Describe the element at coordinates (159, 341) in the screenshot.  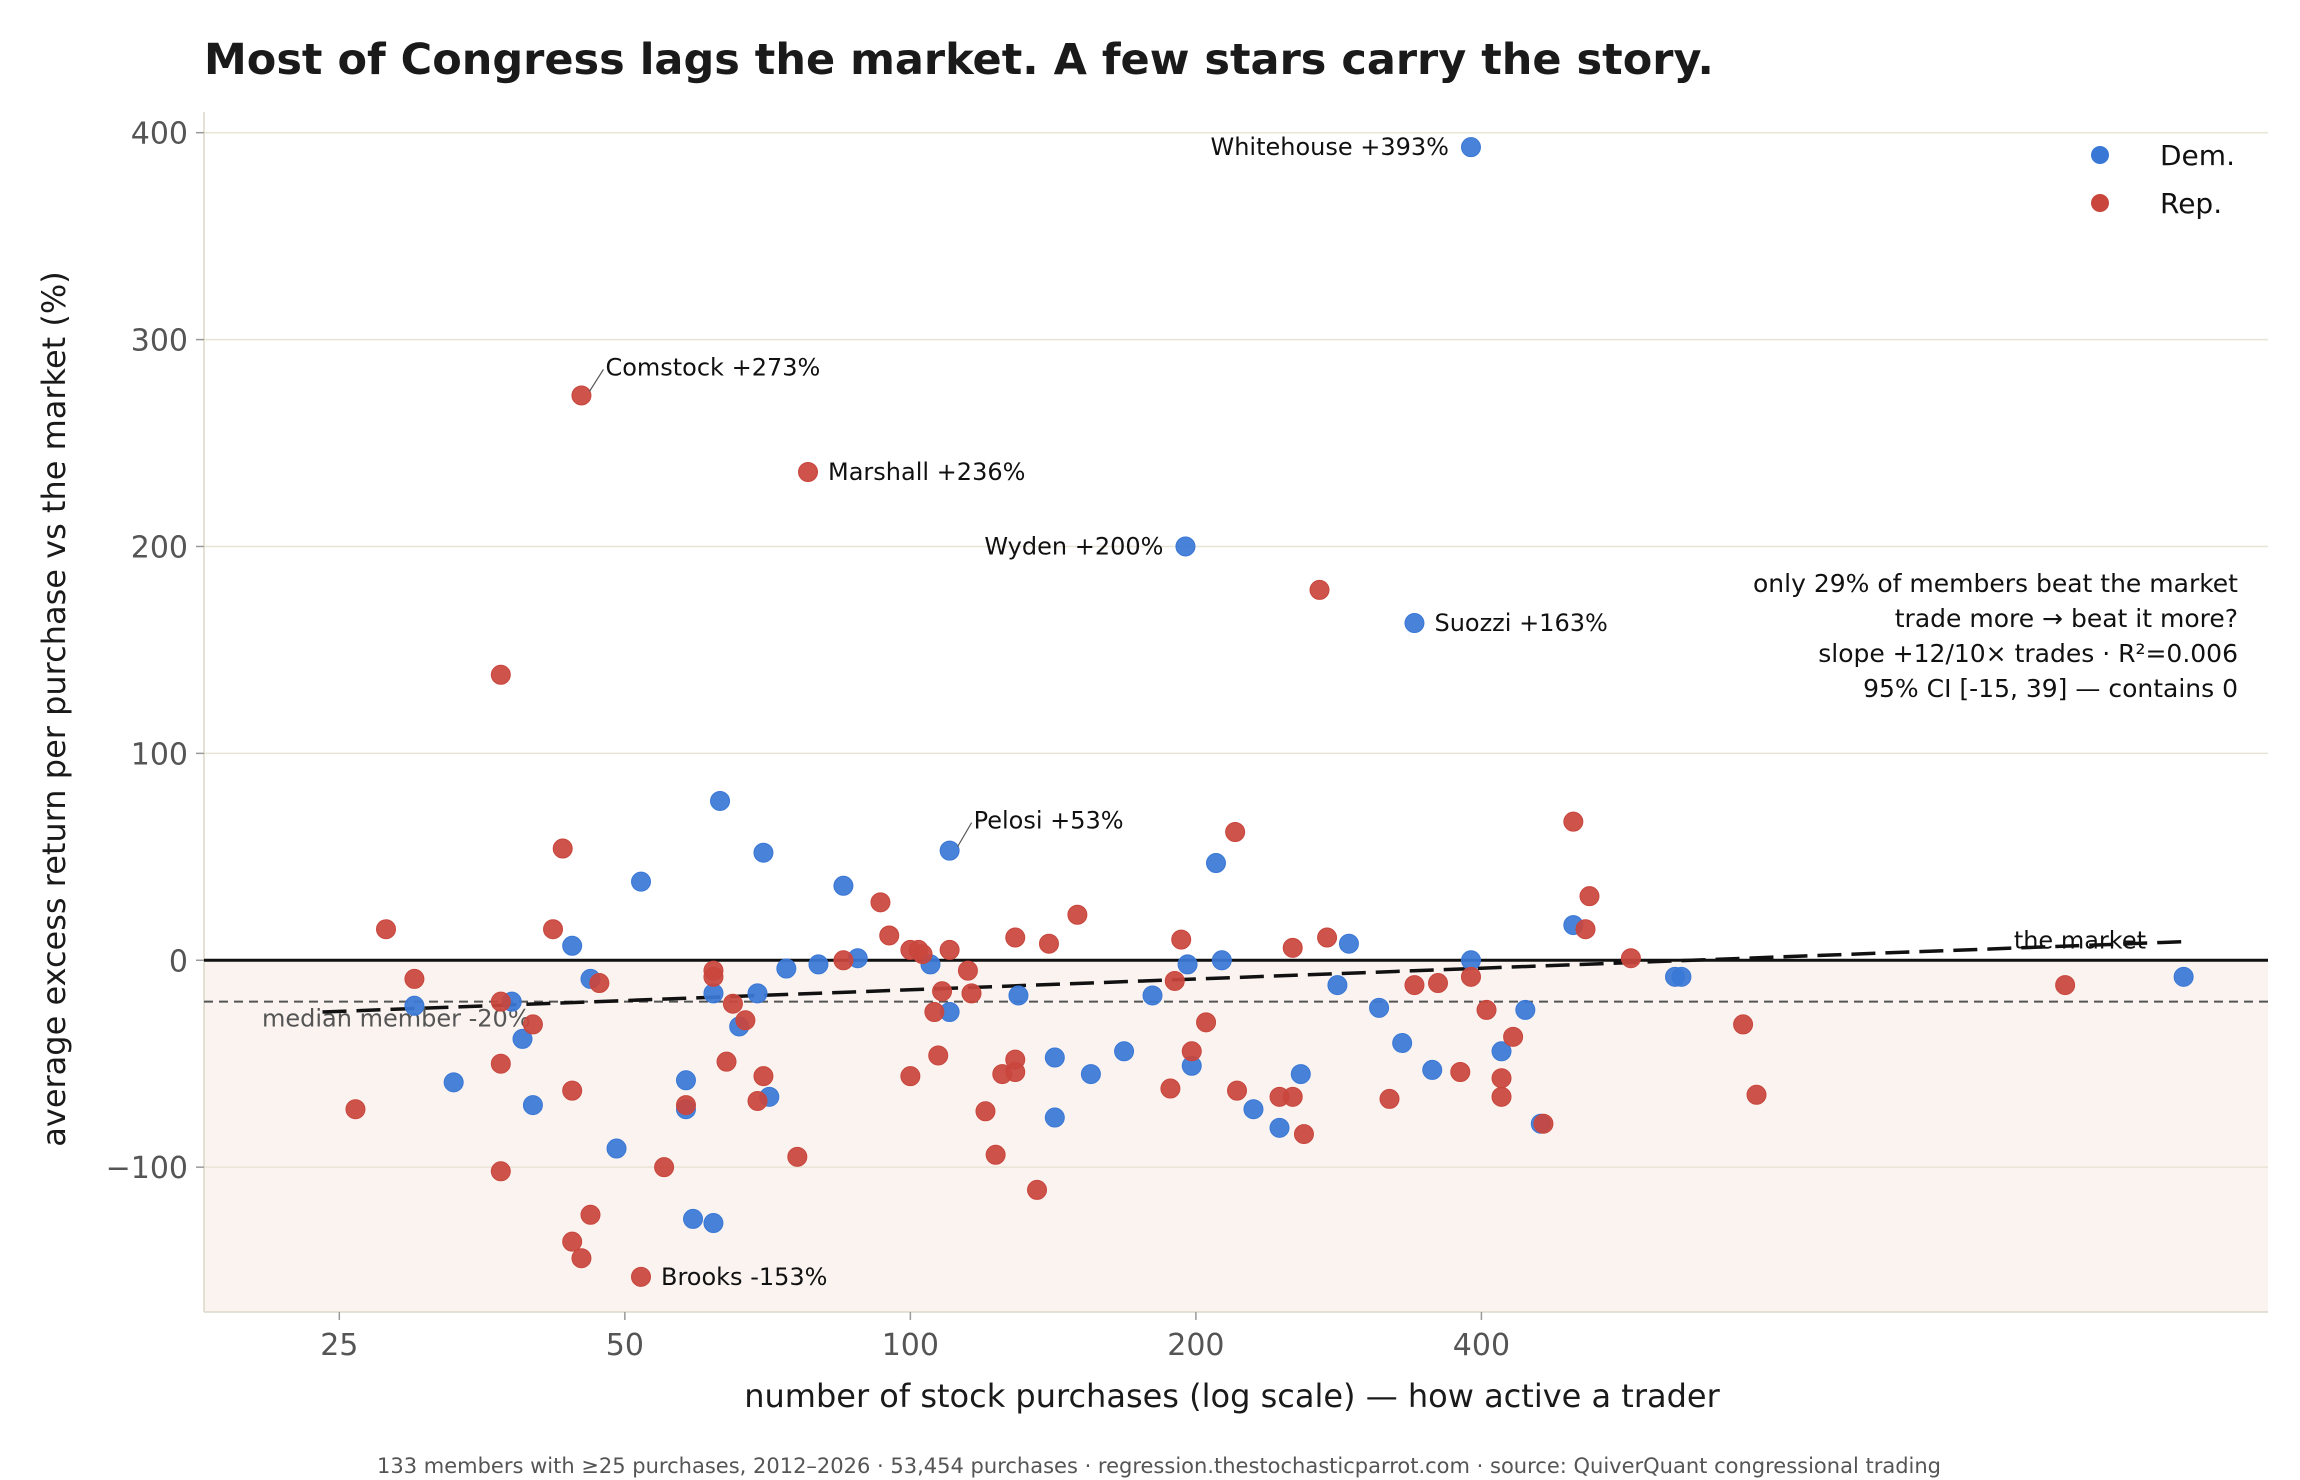
I see `y-tick-label: 300` at that location.